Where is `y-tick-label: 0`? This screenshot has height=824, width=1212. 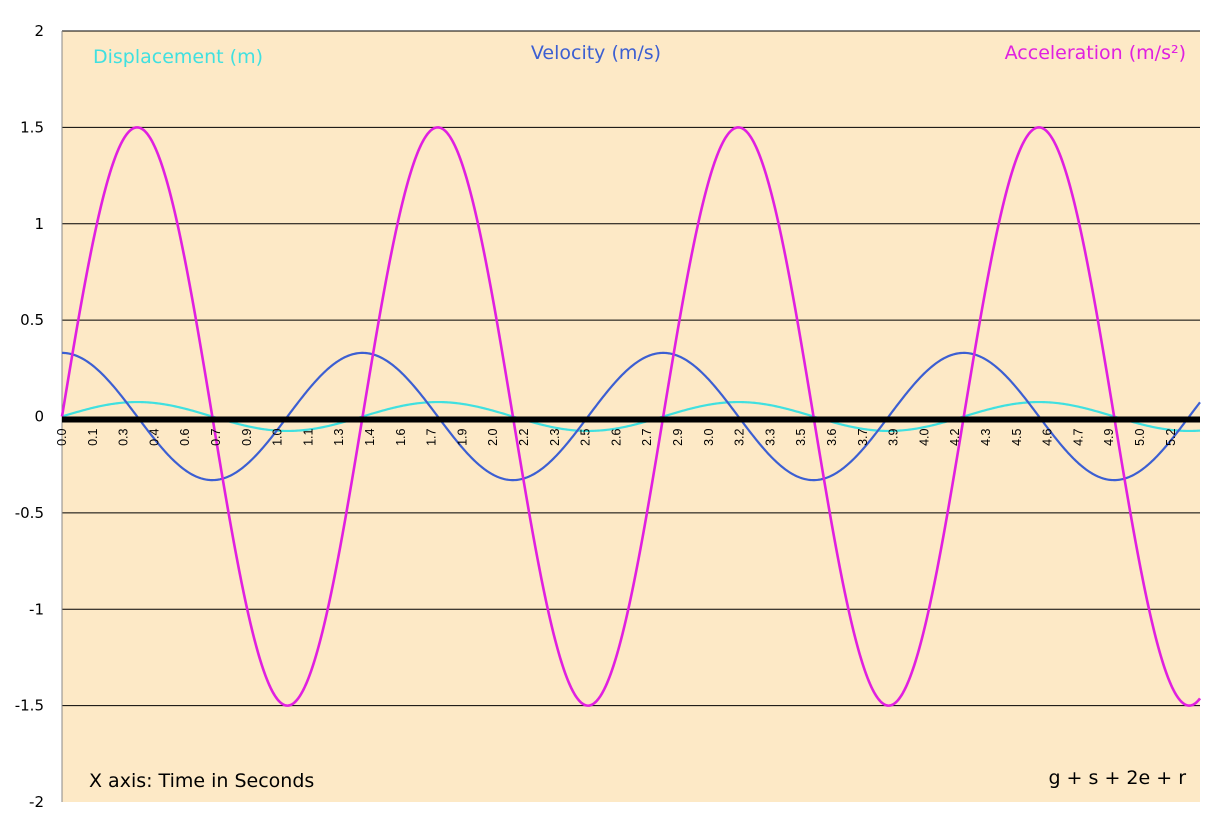
y-tick-label: 0 is located at coordinates (39, 417).